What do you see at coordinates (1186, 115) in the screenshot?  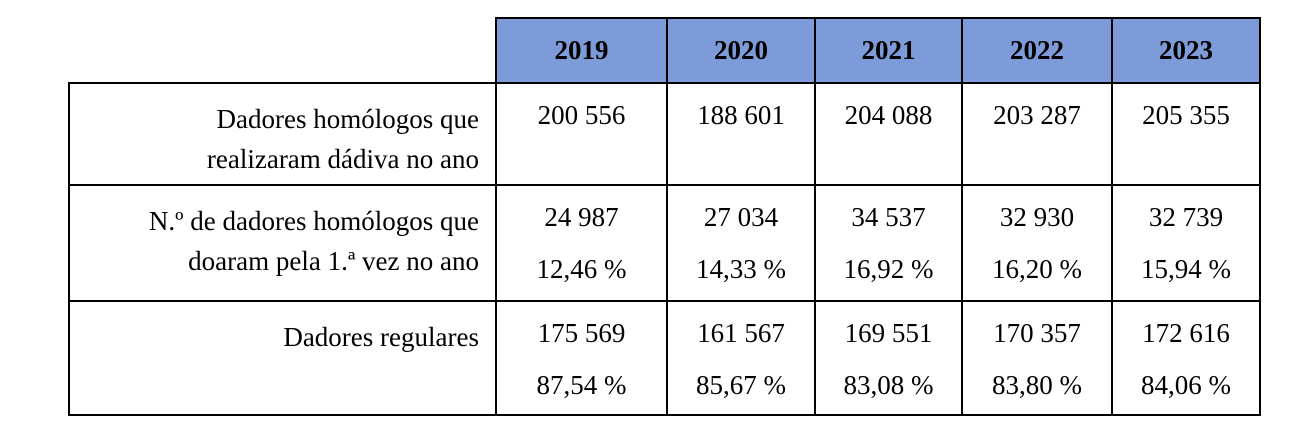 I see `donor-count: 205 355` at bounding box center [1186, 115].